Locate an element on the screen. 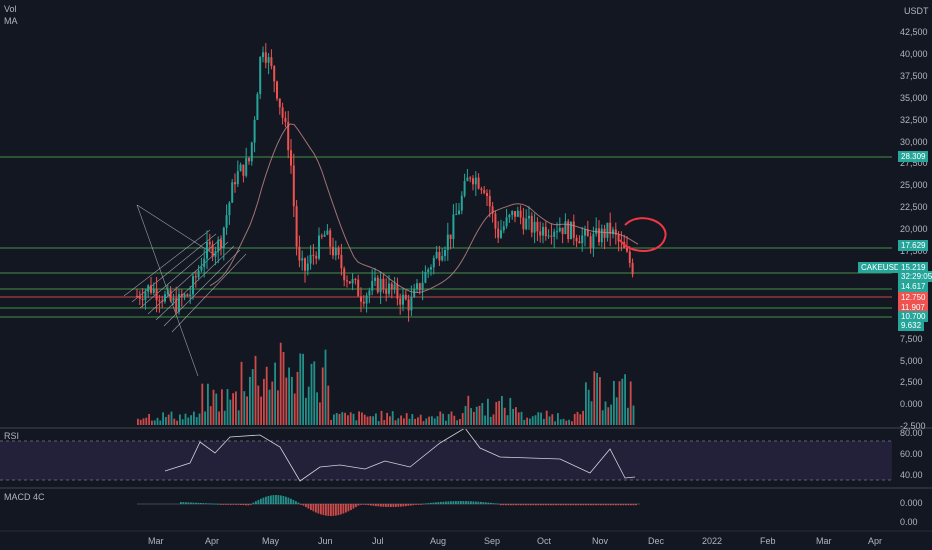 This screenshot has width=932, height=550. time-tick: Apr is located at coordinates (875, 541).